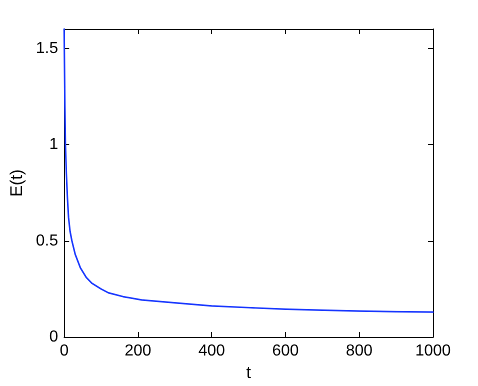  I want to click on x-axis-title: t, so click(249, 372).